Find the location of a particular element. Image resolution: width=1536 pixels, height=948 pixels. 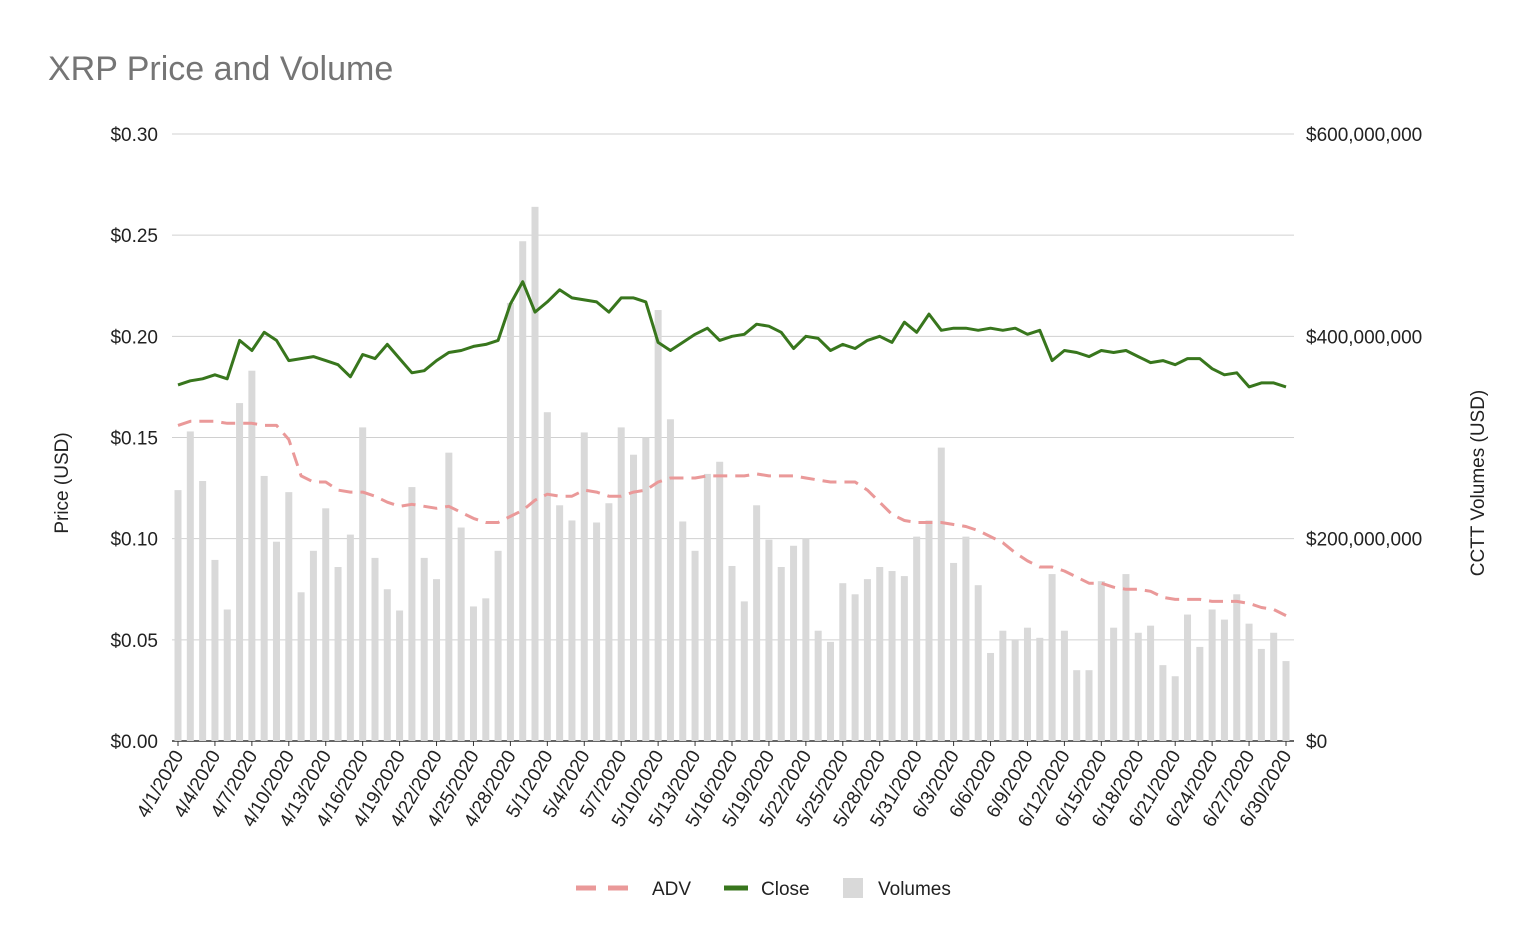

y-tick-label-left: $0.10 is located at coordinates (134, 540).